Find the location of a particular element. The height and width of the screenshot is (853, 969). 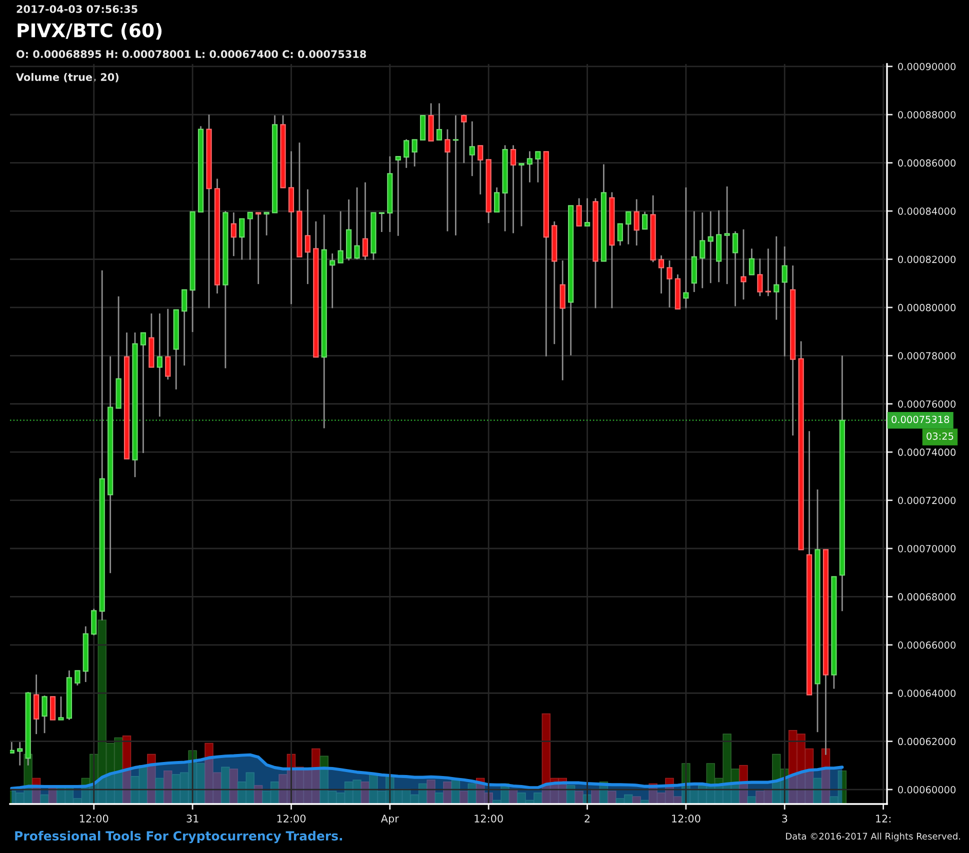

y-tick-label: 0.00076000 is located at coordinates (927, 404).